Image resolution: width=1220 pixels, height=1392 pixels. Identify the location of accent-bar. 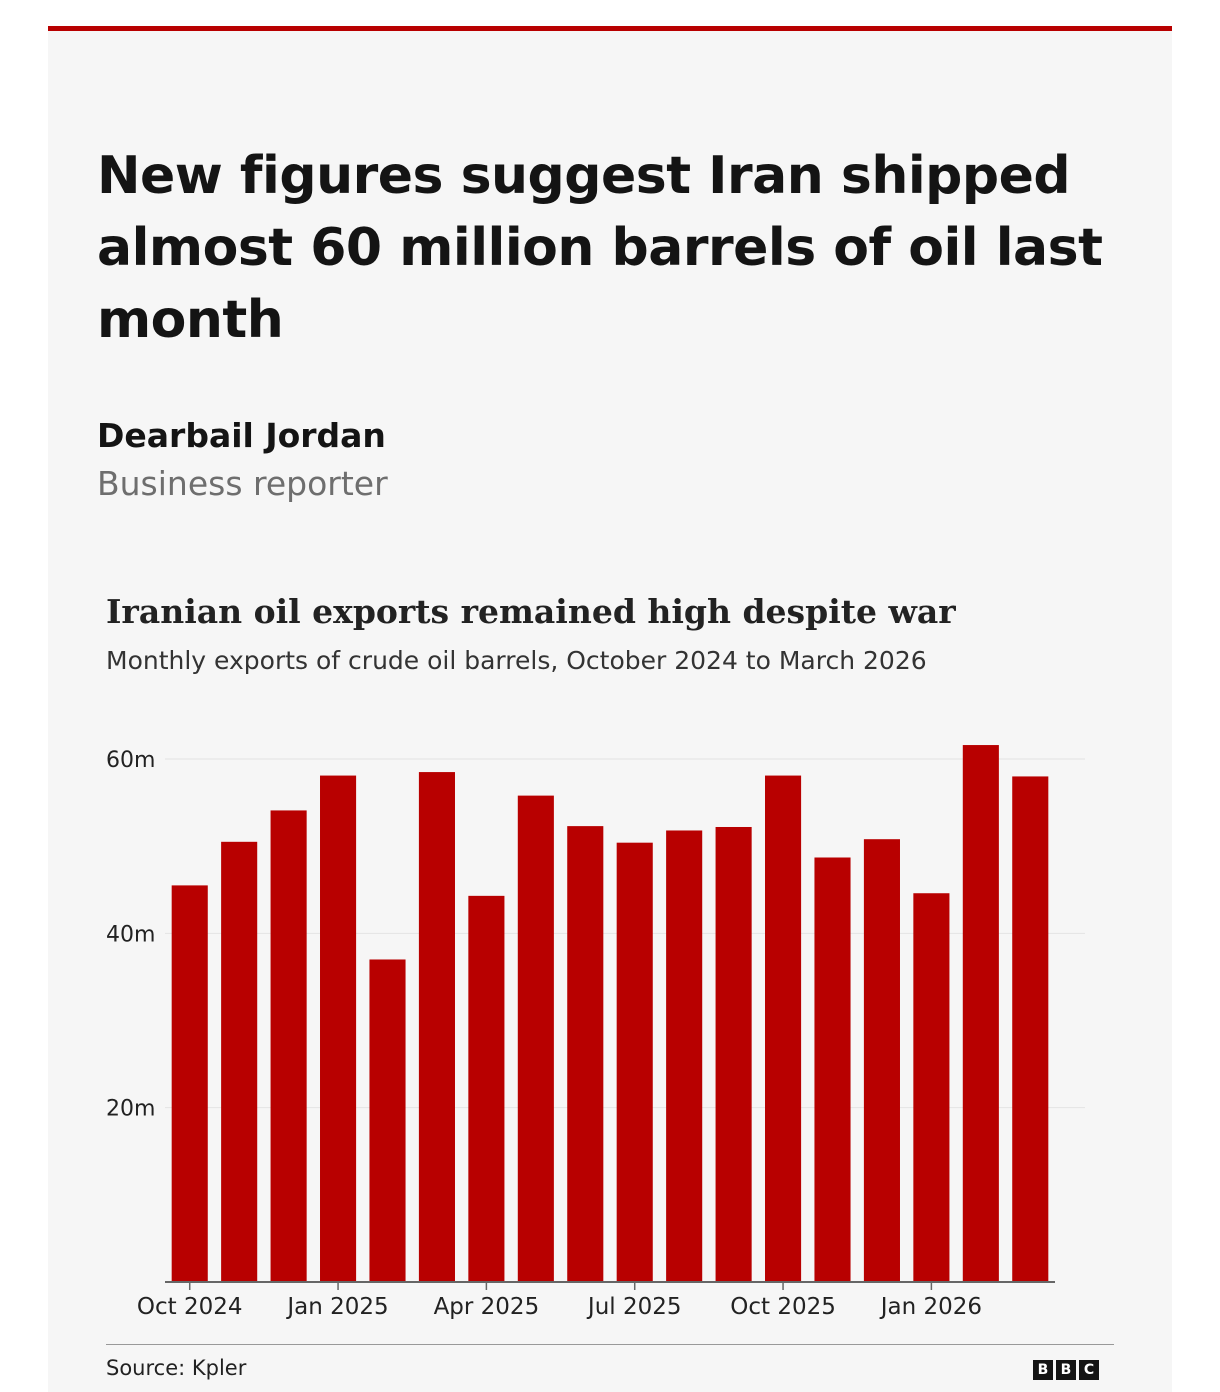
(610, 28).